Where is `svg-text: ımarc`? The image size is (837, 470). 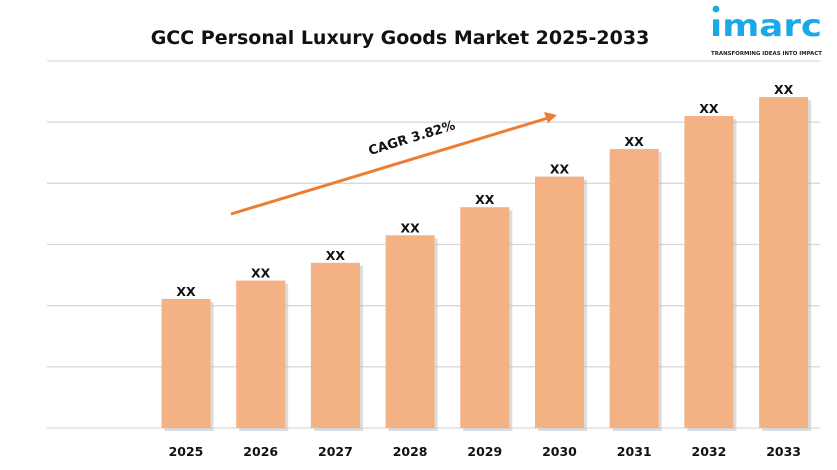
svg-text: ımarc is located at coordinates (766, 26).